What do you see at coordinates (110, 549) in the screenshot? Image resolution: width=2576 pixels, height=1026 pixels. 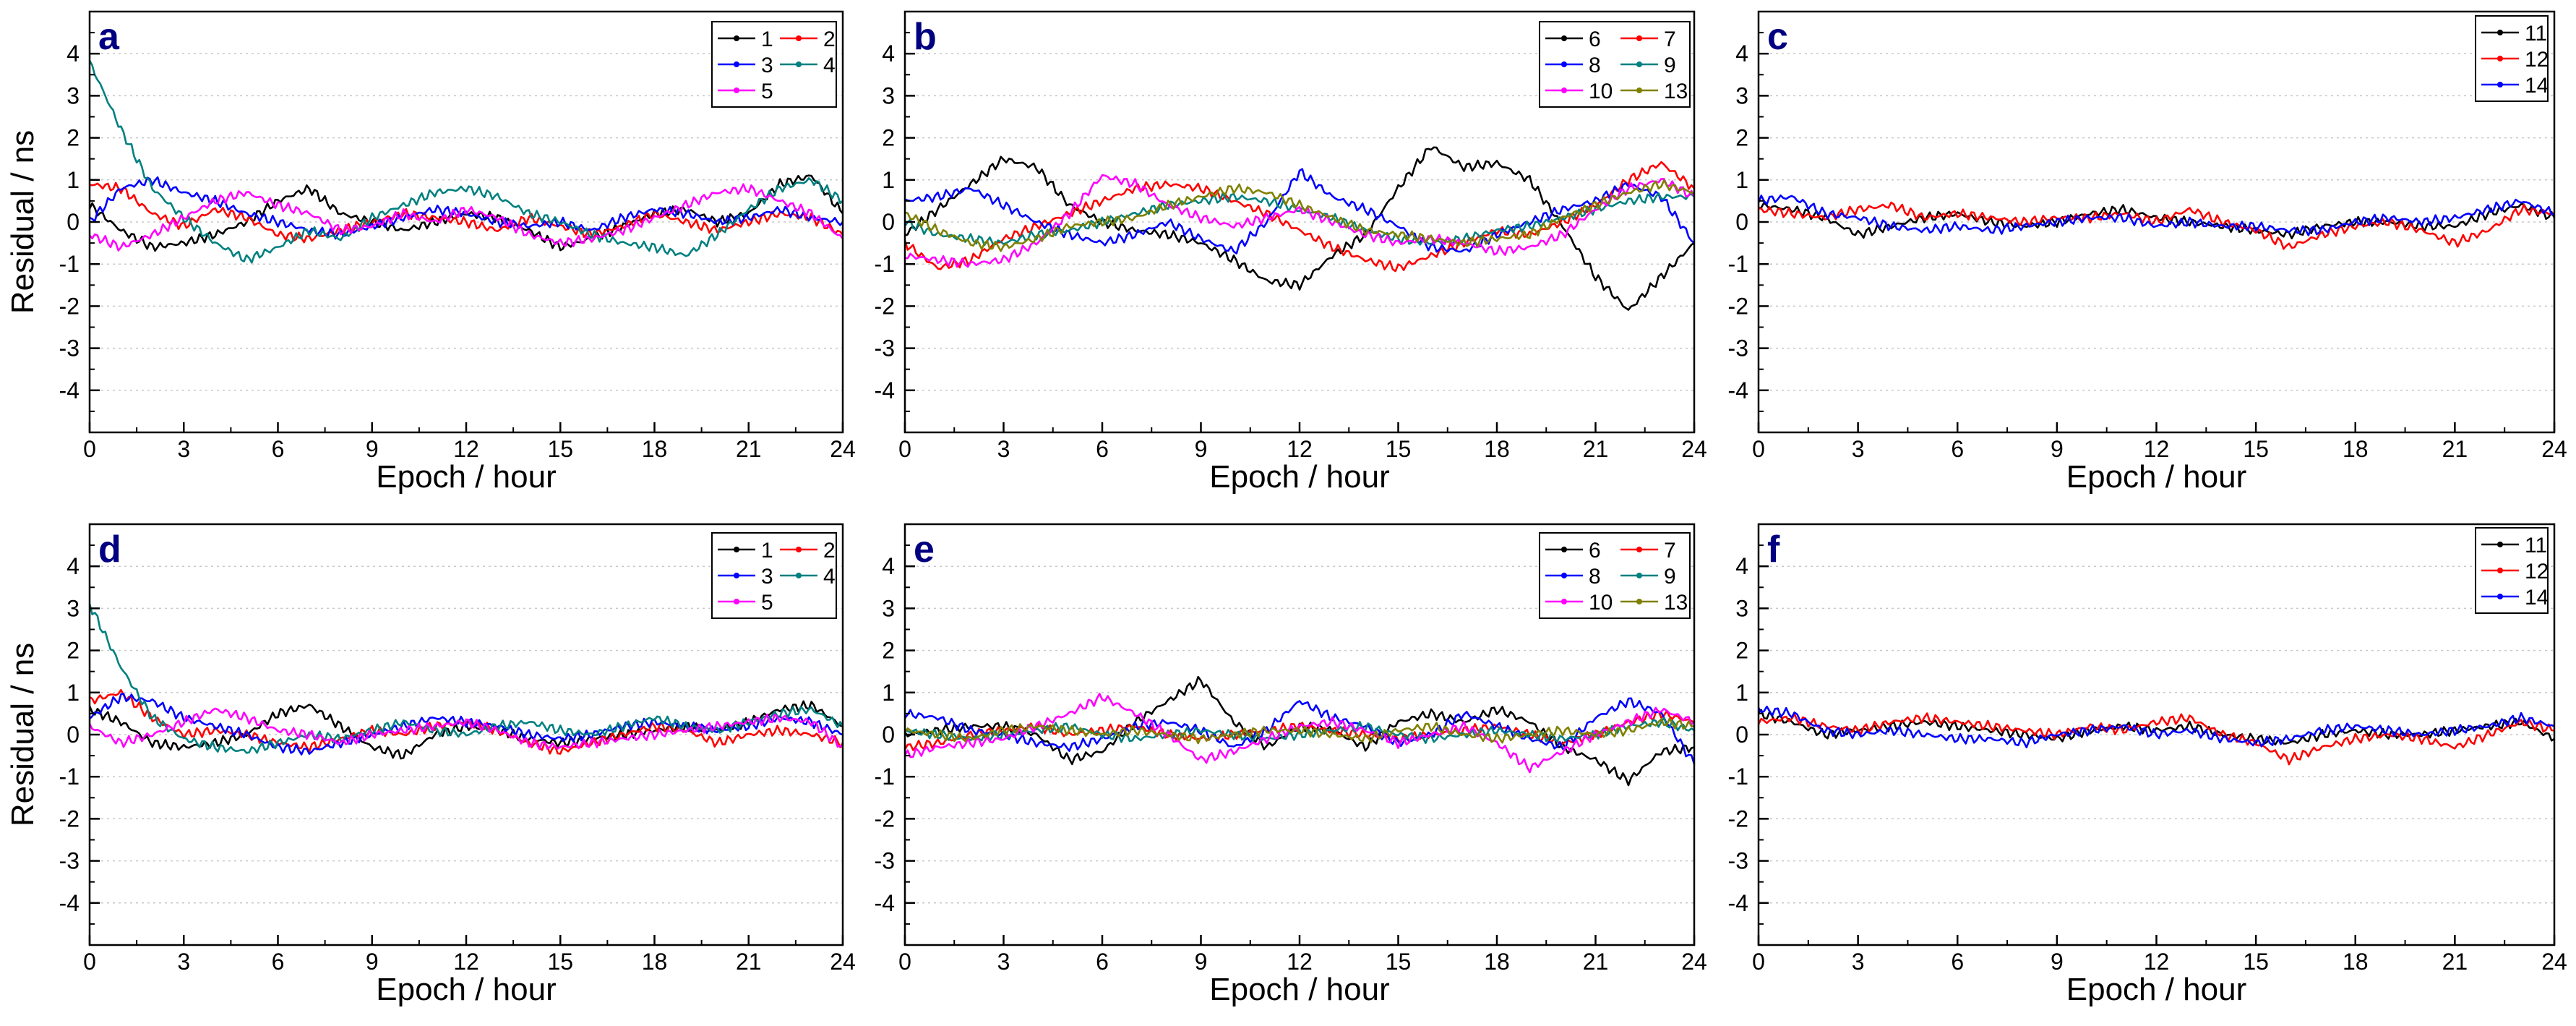 I see `panel-label: d` at bounding box center [110, 549].